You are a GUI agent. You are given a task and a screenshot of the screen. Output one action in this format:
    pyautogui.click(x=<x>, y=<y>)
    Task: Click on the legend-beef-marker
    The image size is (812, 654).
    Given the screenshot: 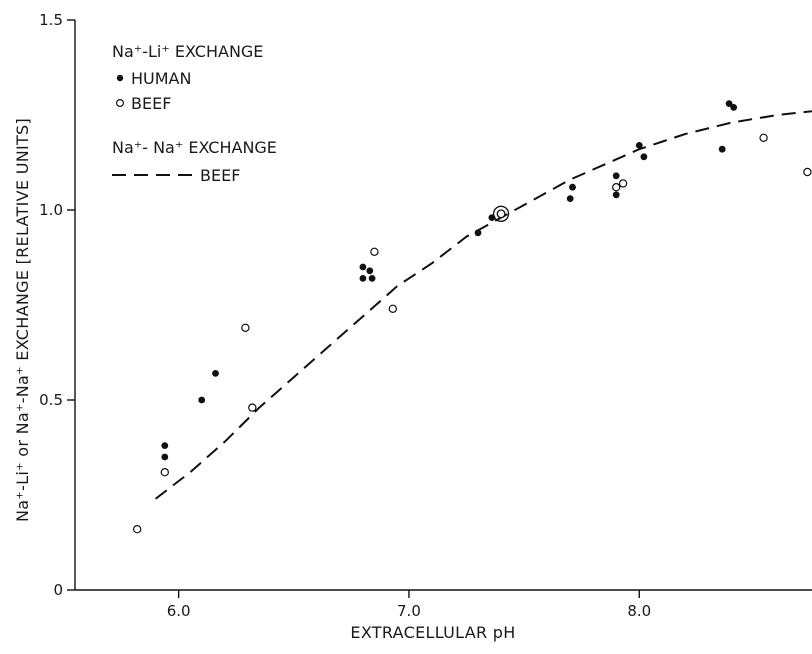 What is the action you would take?
    pyautogui.click(x=119, y=102)
    